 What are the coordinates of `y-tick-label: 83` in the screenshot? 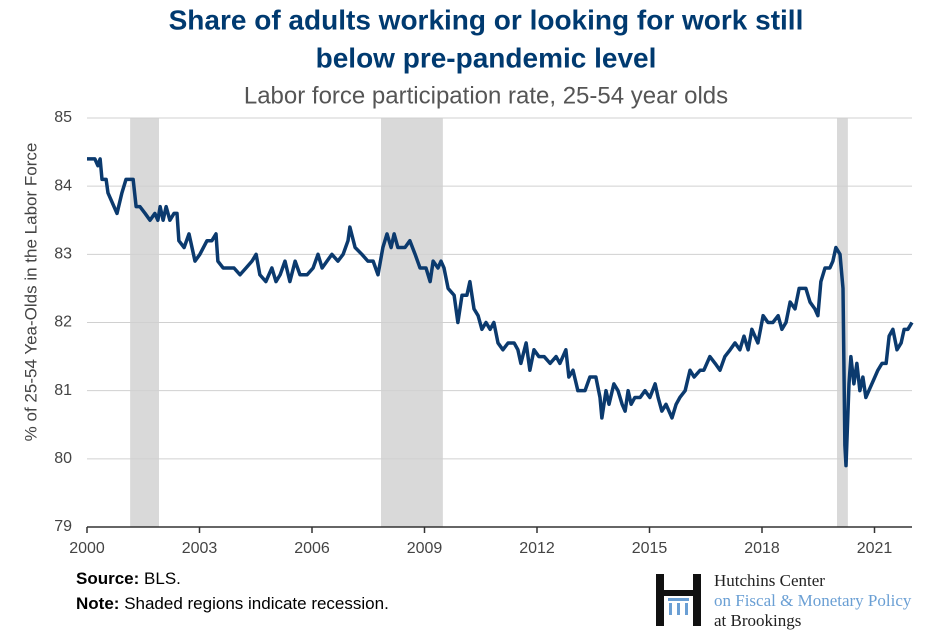 It's located at (63, 254).